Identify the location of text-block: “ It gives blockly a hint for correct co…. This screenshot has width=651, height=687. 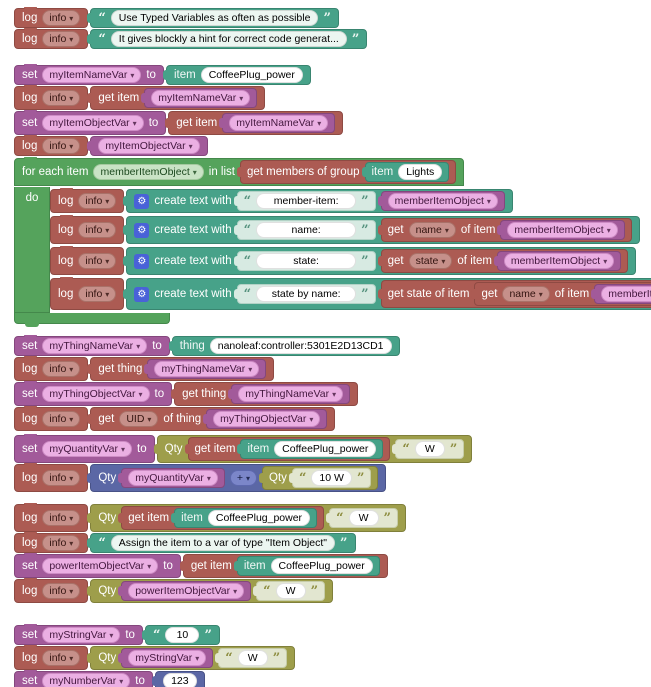
(227, 39).